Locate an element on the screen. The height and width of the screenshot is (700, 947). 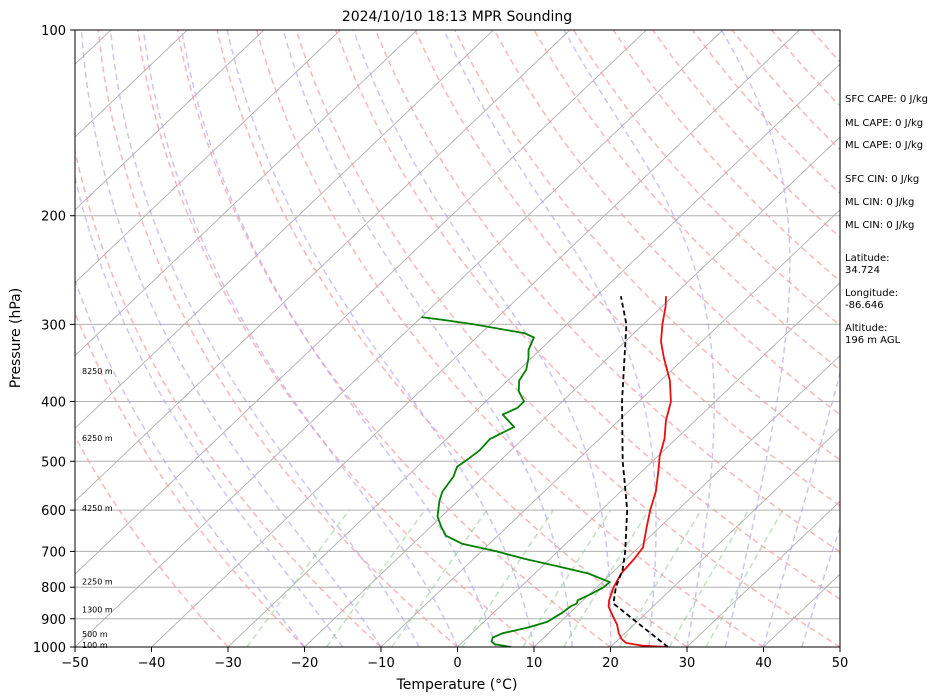
y-tick-label: 900 is located at coordinates (53, 620).